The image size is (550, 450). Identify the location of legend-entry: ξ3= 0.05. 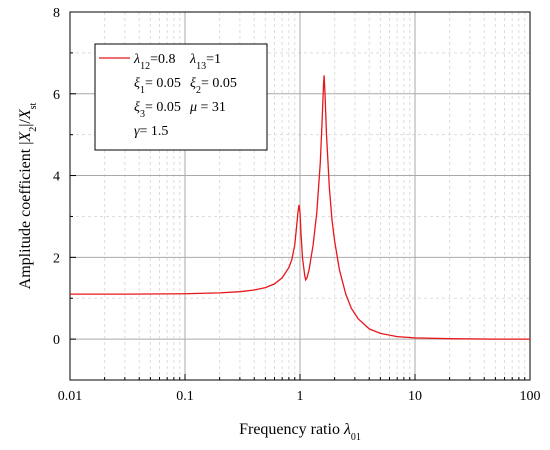
(157, 110).